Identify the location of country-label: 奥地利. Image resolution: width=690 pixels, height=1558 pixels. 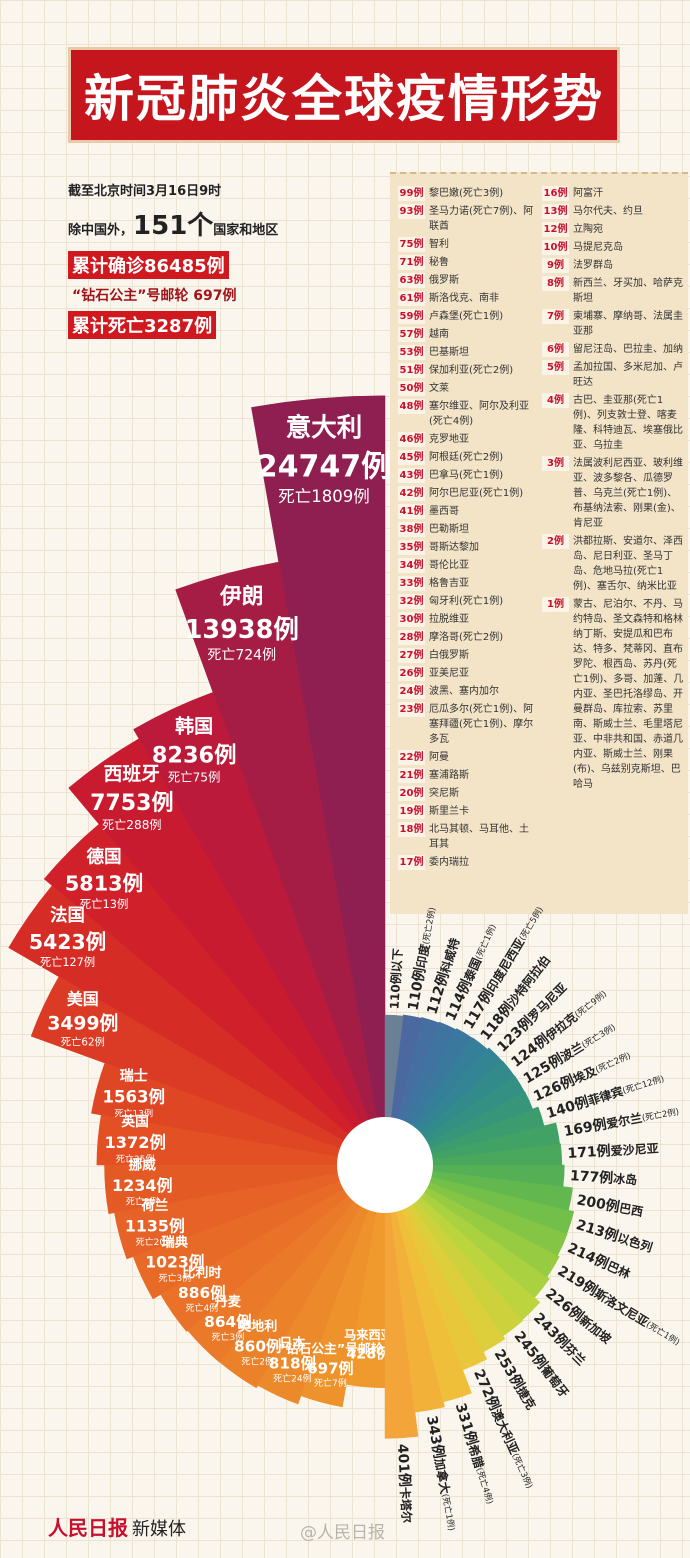
(257, 1327).